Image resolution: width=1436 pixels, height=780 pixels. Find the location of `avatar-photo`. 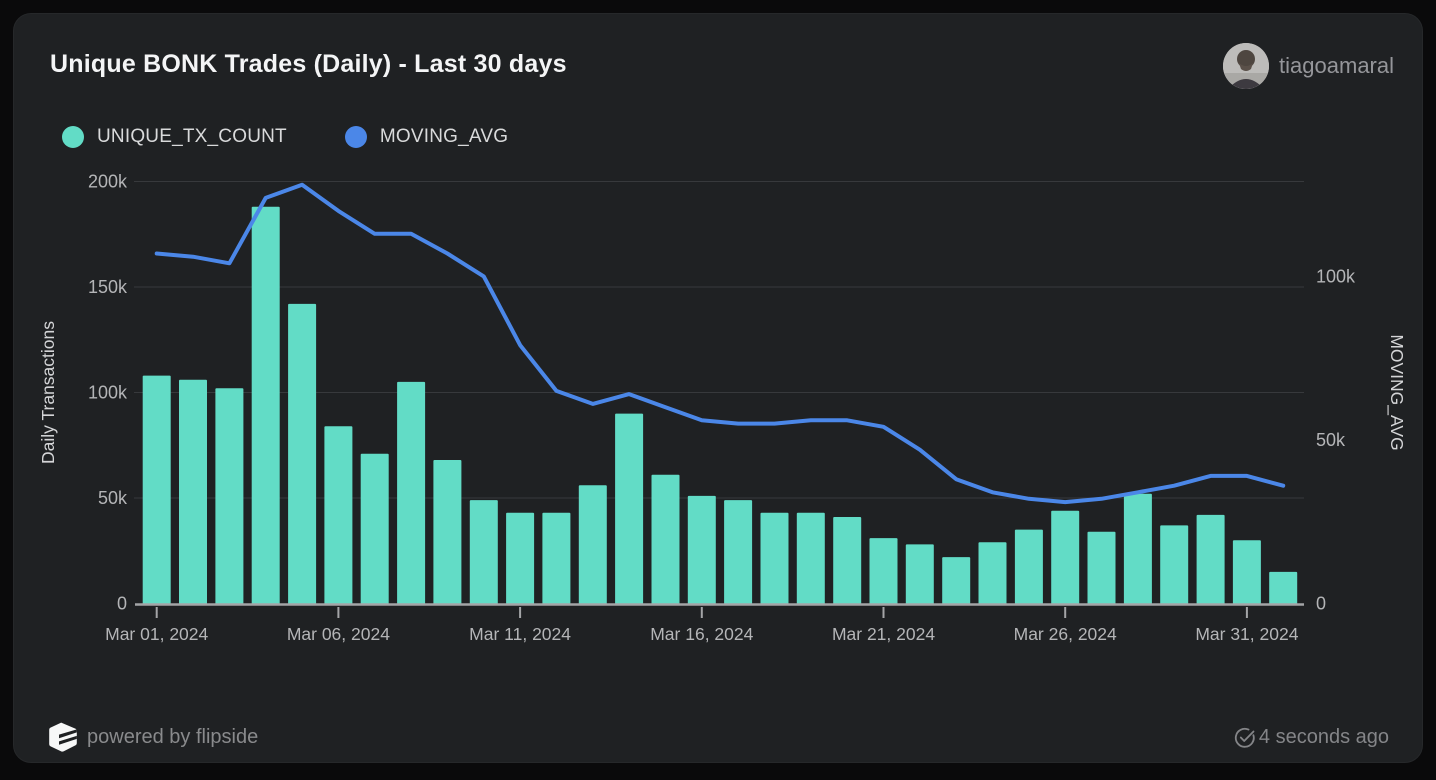

avatar-photo is located at coordinates (1246, 66).